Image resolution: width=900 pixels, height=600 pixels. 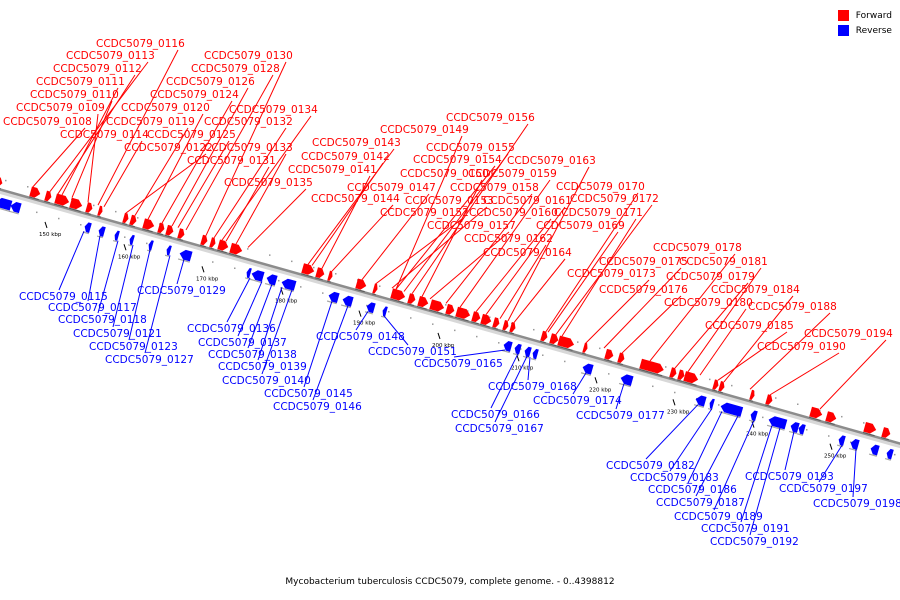 I want to click on legend-forward: Forward, so click(x=864, y=15).